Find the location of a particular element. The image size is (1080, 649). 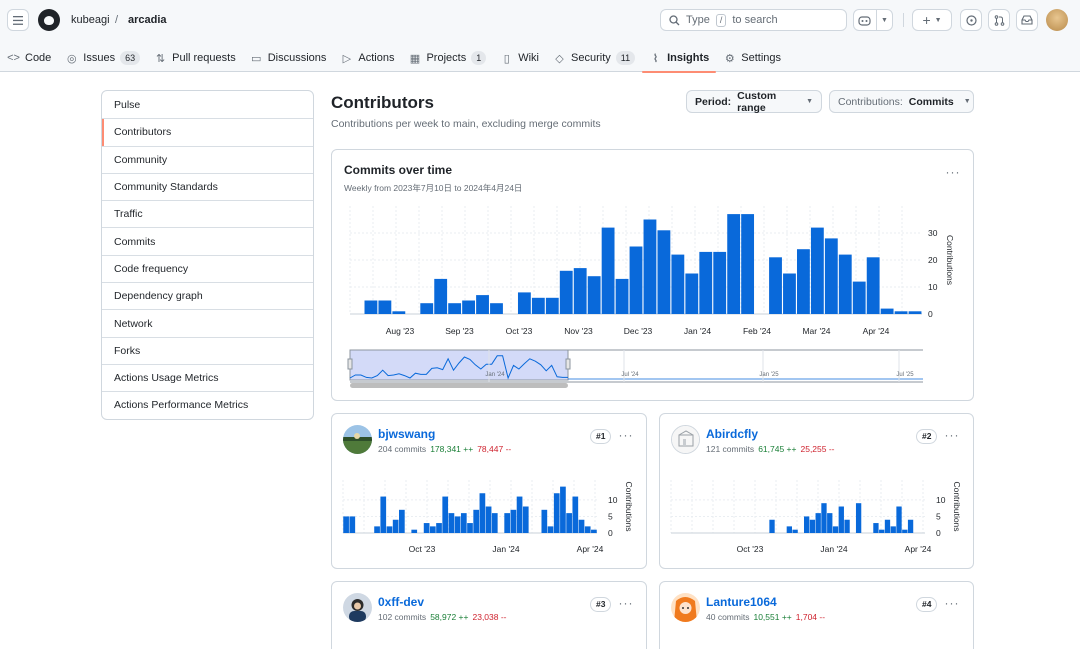

commit-count: 102 commits is located at coordinates (402, 617).